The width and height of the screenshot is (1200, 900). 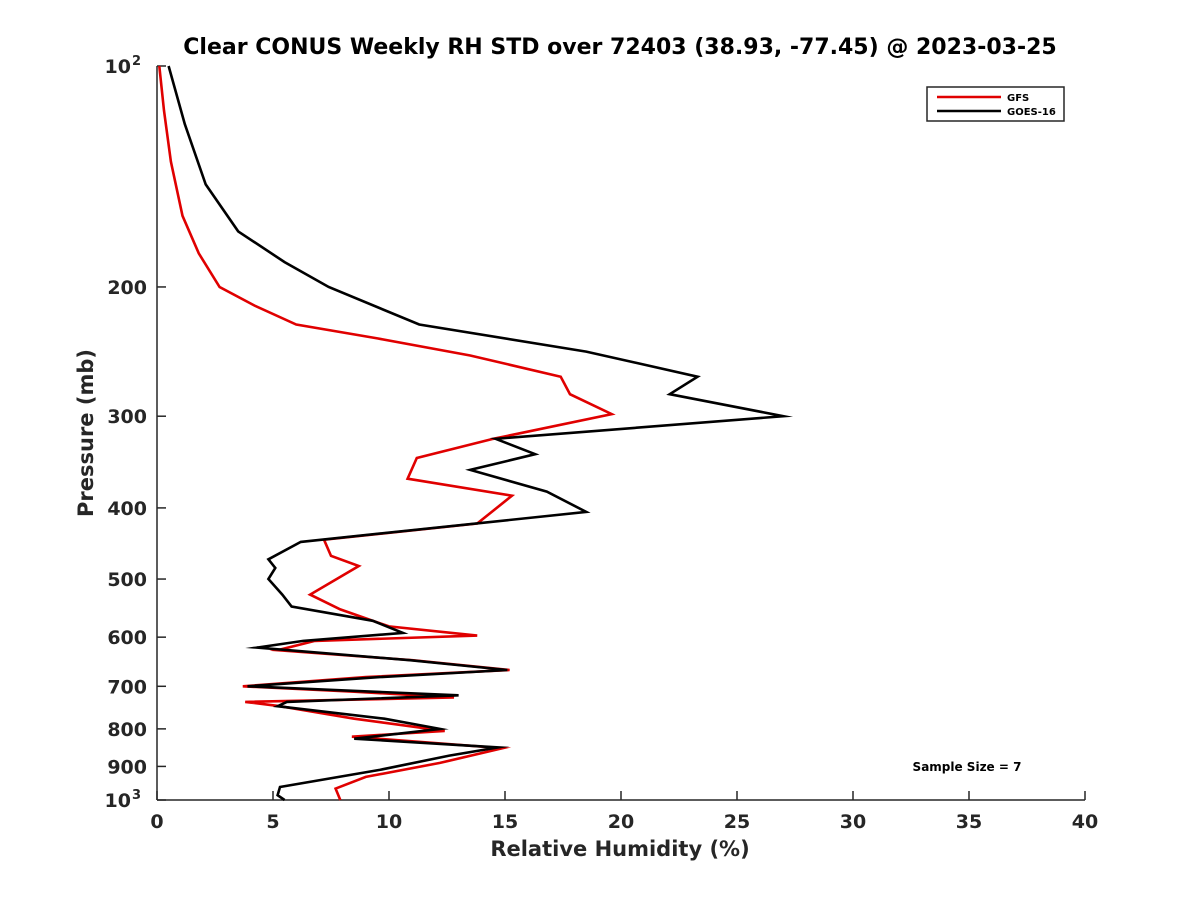 What do you see at coordinates (86, 433) in the screenshot?
I see `y-axis-title: Pressure (mb)` at bounding box center [86, 433].